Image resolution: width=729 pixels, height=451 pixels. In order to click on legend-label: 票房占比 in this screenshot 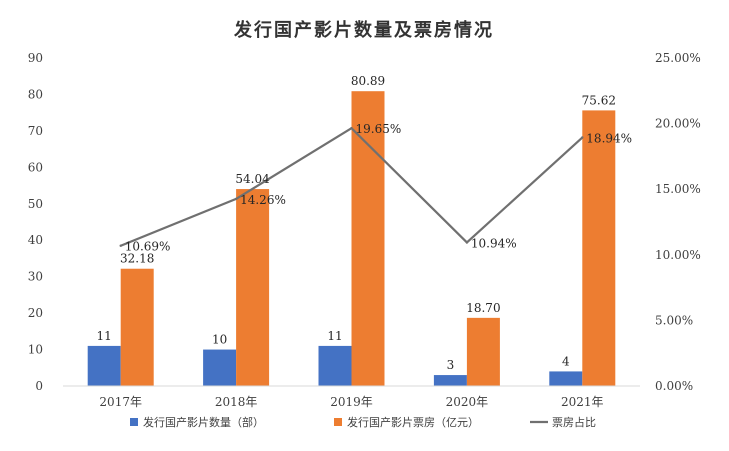, I will do `click(574, 422)`.